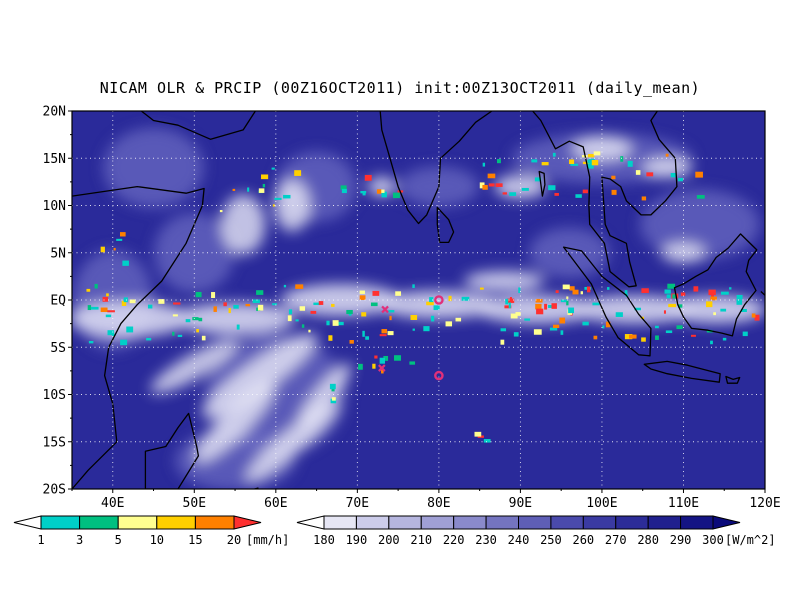 The height and width of the screenshot is (600, 800). What do you see at coordinates (54, 112) in the screenshot?
I see `lat-tick-label: 20N` at bounding box center [54, 112].